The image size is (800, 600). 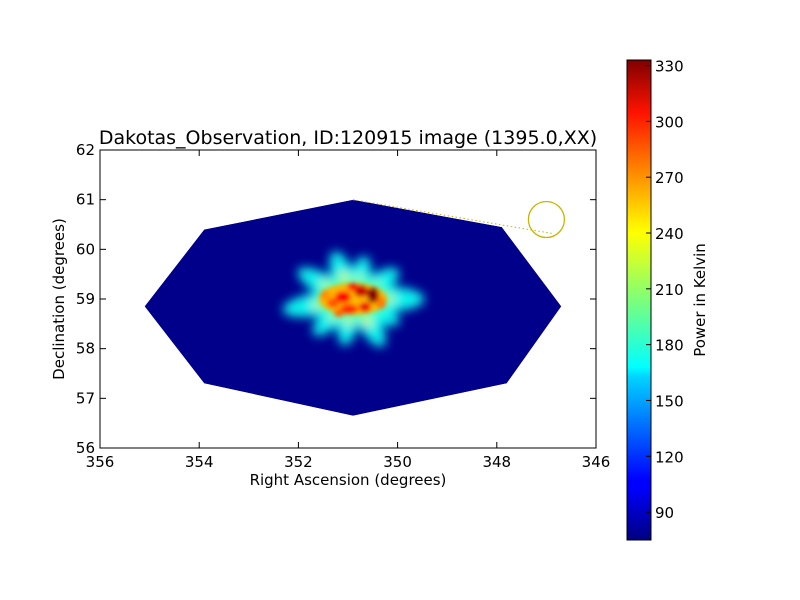 What do you see at coordinates (59, 299) in the screenshot?
I see `y-axis-label: Declination (degrees)` at bounding box center [59, 299].